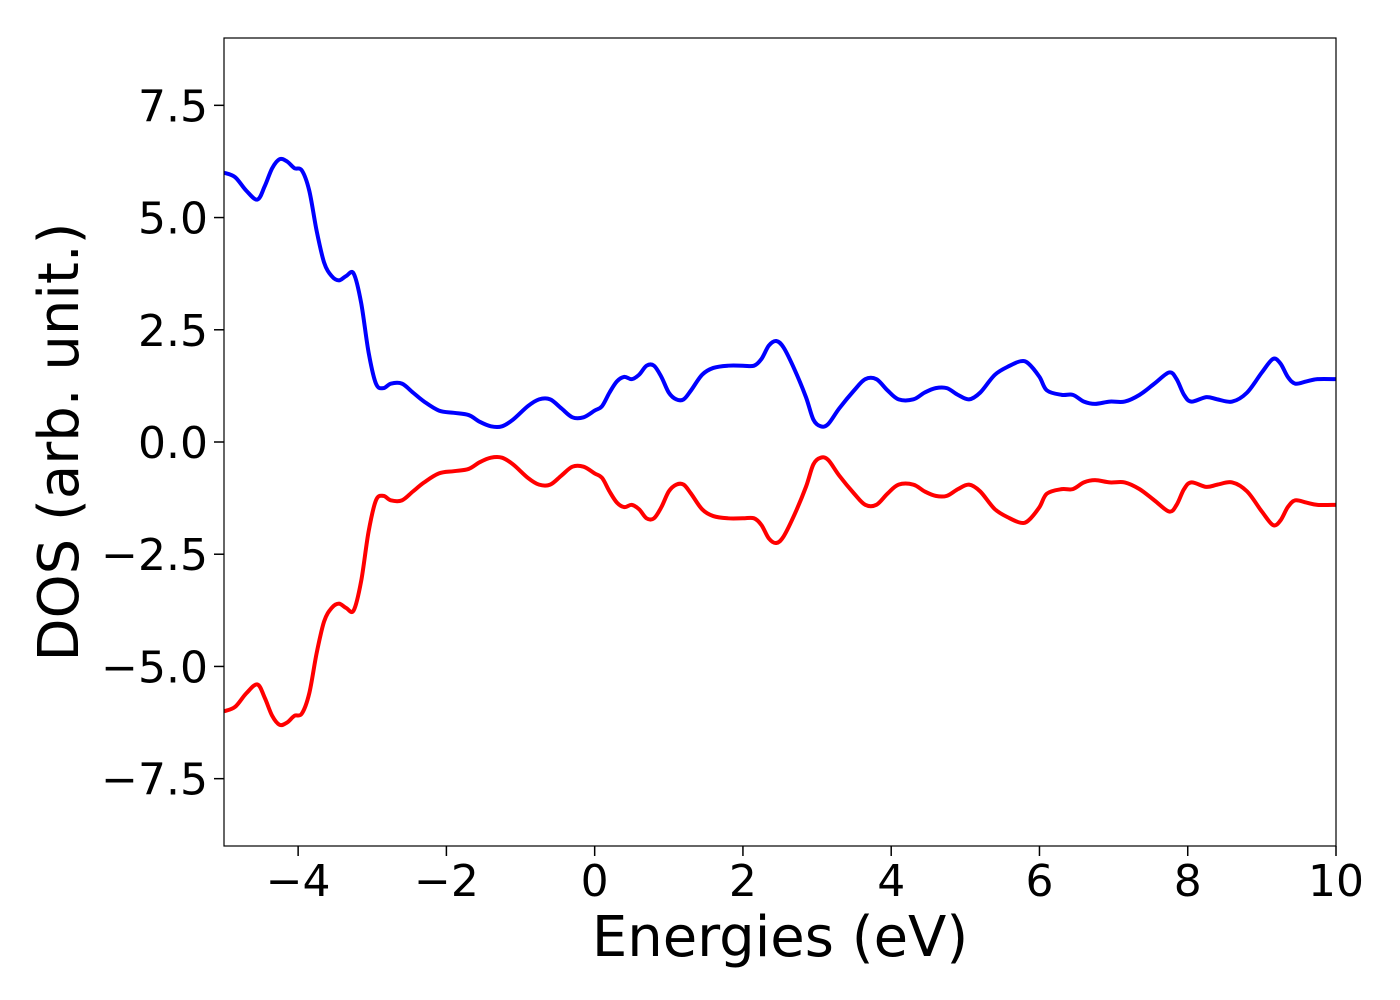 Image resolution: width=1400 pixels, height=1000 pixels. What do you see at coordinates (154, 667) in the screenshot?
I see `y-tick-label: −5.0` at bounding box center [154, 667].